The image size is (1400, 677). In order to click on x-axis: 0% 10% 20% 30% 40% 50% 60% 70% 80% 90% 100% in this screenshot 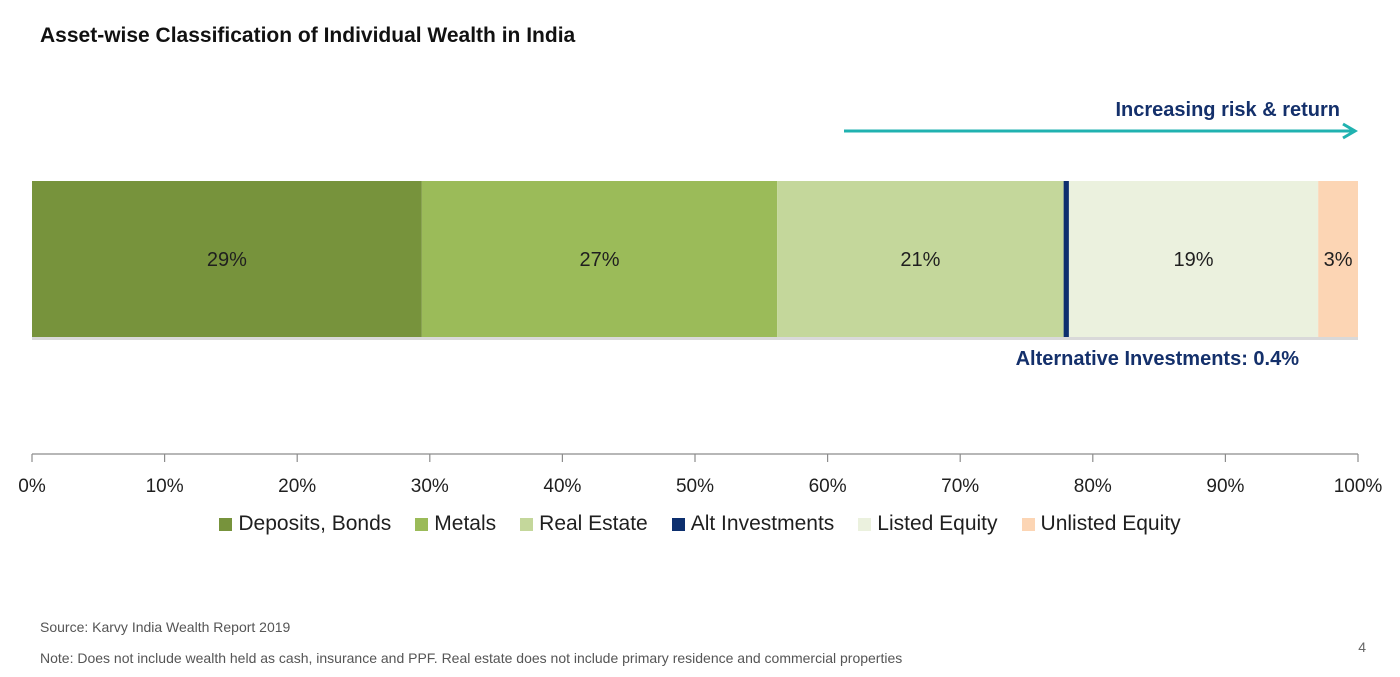, I will do `click(700, 475)`.